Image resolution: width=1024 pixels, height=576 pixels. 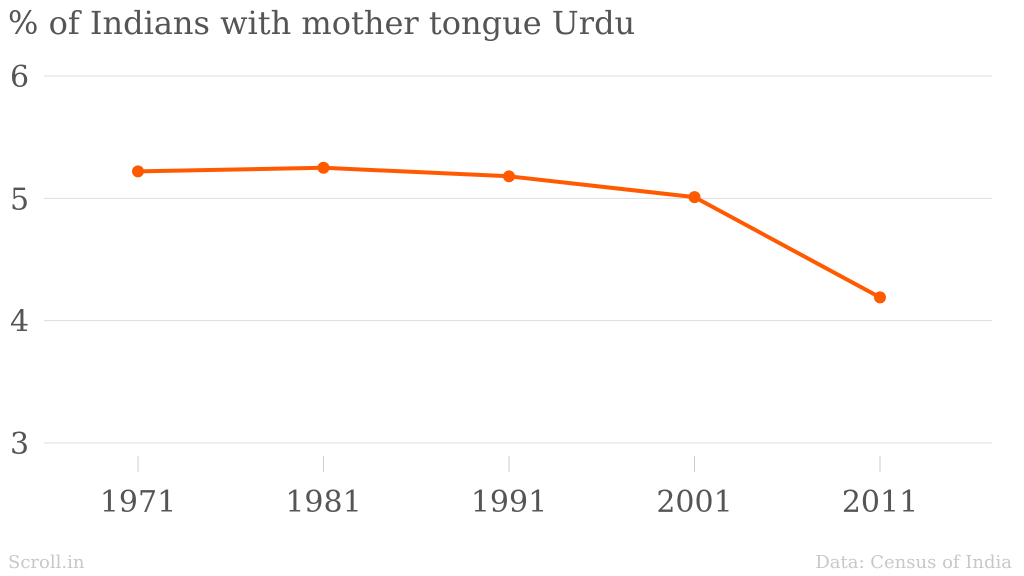 What do you see at coordinates (46, 562) in the screenshot?
I see `credit-text: Scroll.in` at bounding box center [46, 562].